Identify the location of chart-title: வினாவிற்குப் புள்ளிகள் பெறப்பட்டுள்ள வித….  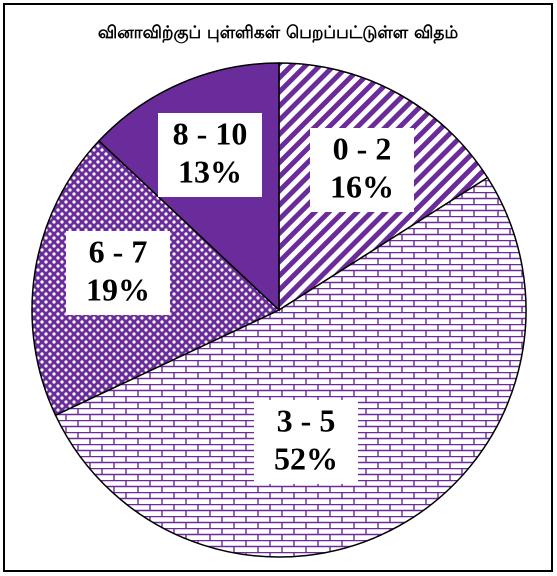
(278, 33).